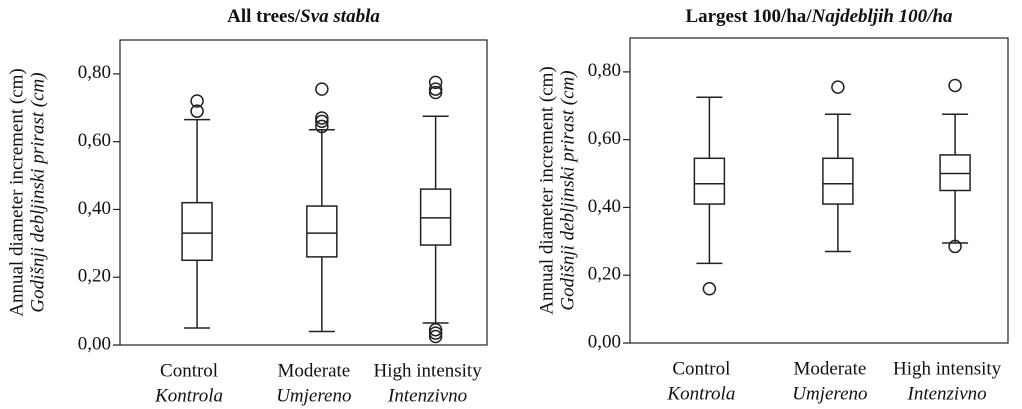 This screenshot has width=1022, height=409. Describe the element at coordinates (882, 16) in the screenshot. I see `title-translation: Najdebljih 100/ha` at that location.